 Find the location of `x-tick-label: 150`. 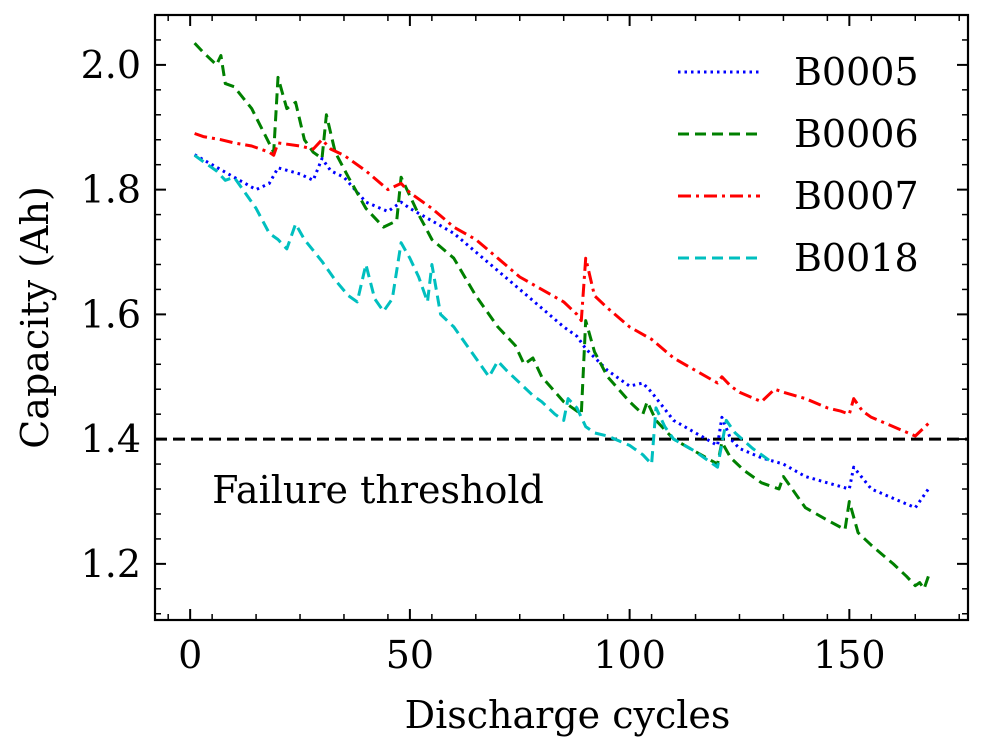

x-tick-label: 150 is located at coordinates (849, 655).